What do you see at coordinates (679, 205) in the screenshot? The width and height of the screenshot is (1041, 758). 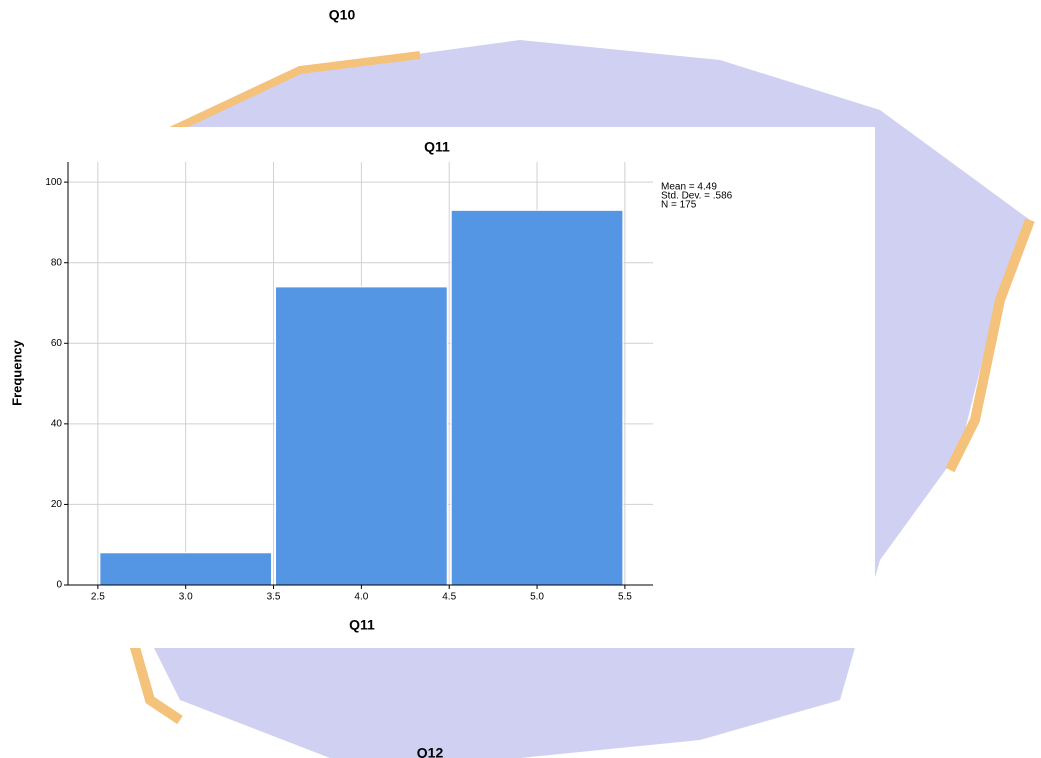 I see `stat-annotation: N = 175` at bounding box center [679, 205].